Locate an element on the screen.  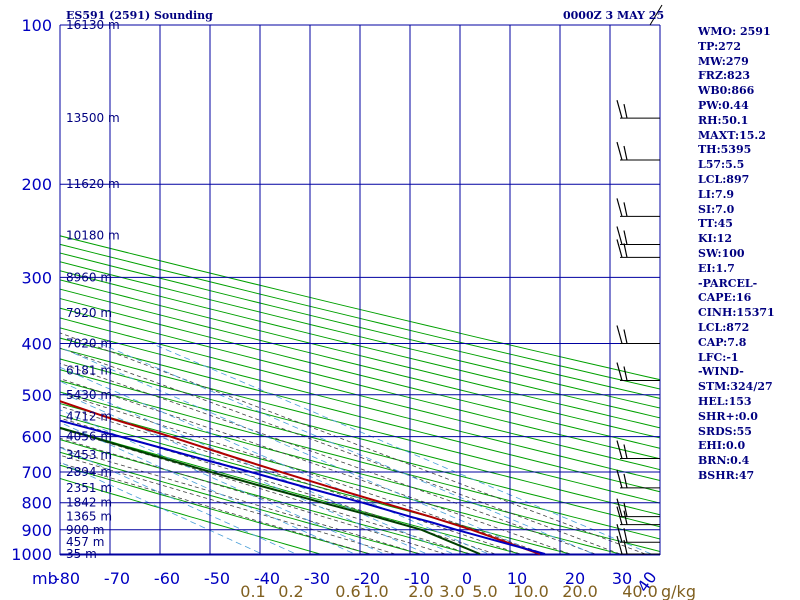
pressure-tick-label: 800 is located at coordinates (36, 503).